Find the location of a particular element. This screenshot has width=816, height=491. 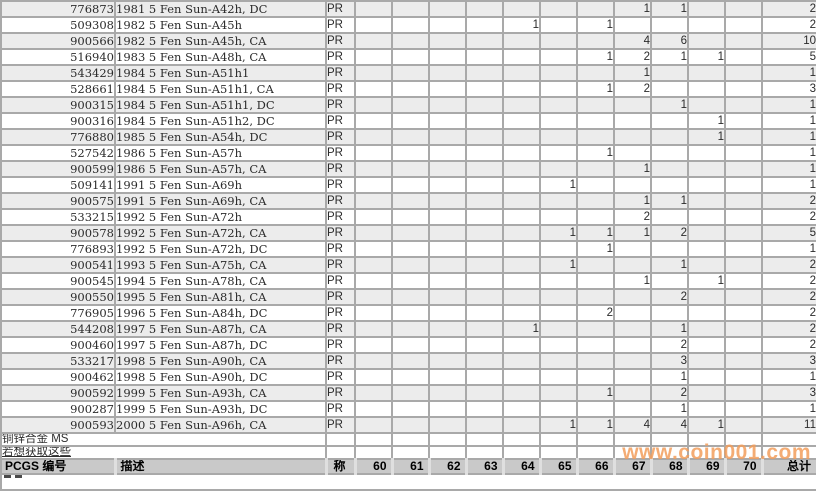

coin-description-link: 1992 5 Fen Sun-A72h, DC is located at coordinates (220, 249).